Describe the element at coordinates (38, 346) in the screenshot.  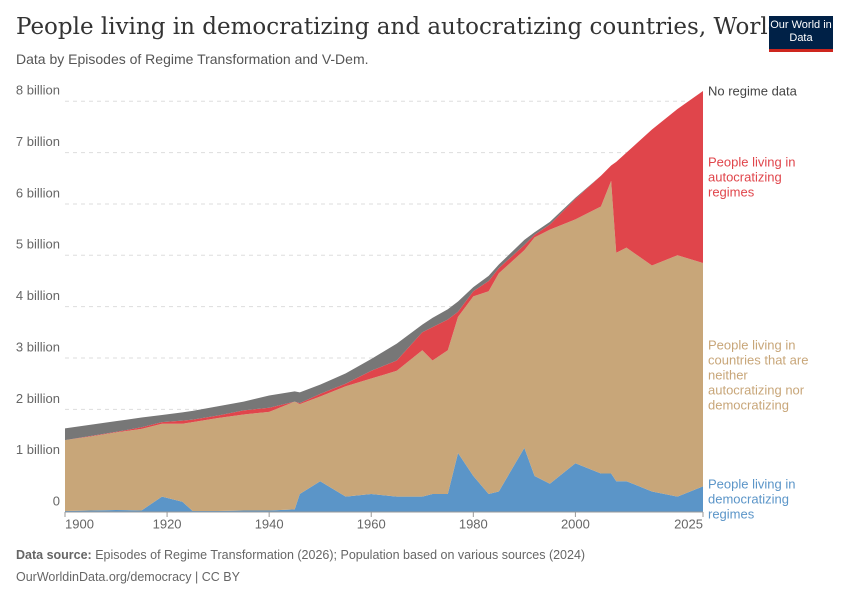
I see `y-tick-label: 3 billion` at that location.